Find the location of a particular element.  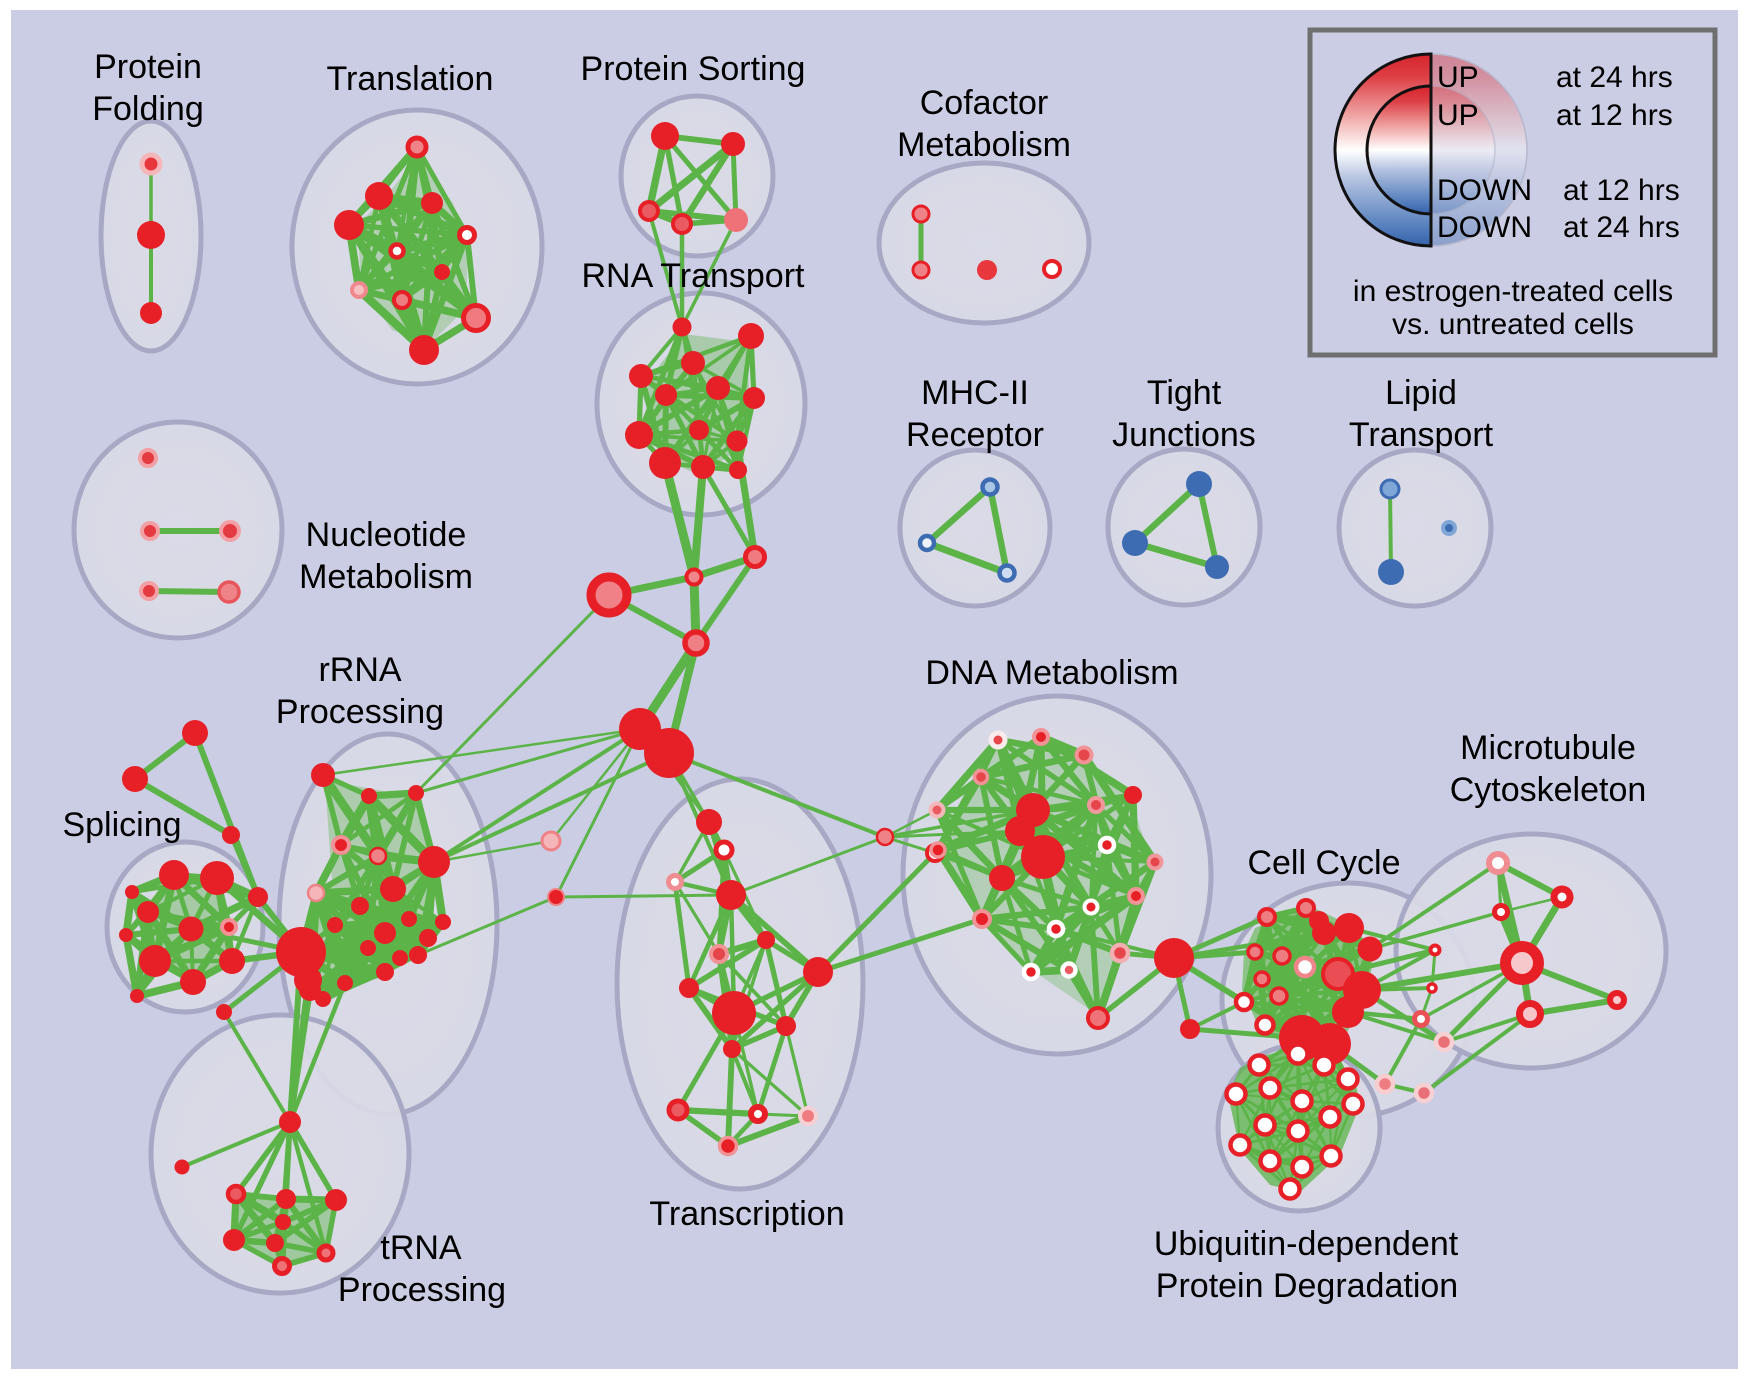

svg-text: Nucleotide is located at coordinates (386, 535).